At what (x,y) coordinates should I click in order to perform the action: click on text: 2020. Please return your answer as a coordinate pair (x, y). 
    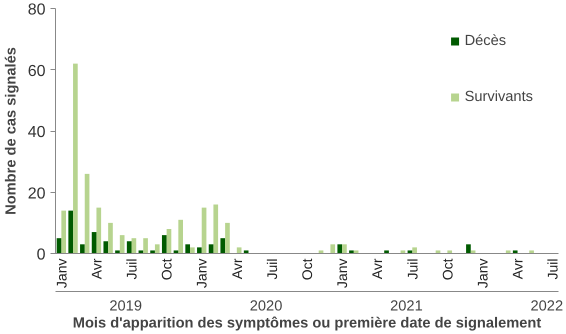
    Looking at the image, I should click on (266, 306).